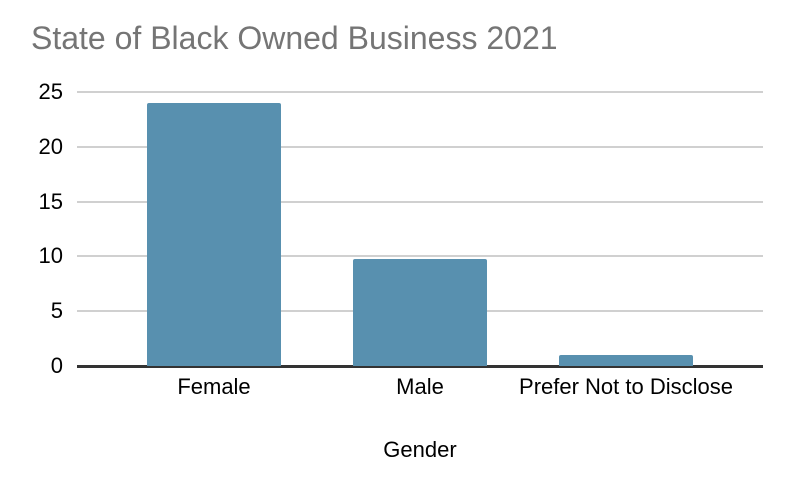 The height and width of the screenshot is (488, 788). Describe the element at coordinates (420, 312) in the screenshot. I see `bar-male` at that location.